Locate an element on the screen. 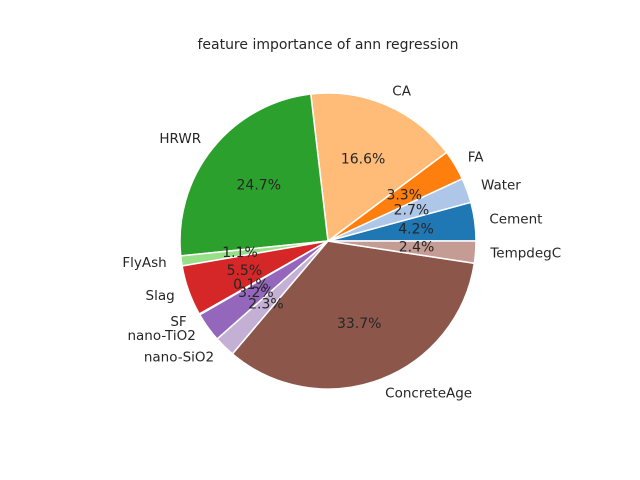 The width and height of the screenshot is (640, 480). slice-percent-ca: 16.6% is located at coordinates (363, 159).